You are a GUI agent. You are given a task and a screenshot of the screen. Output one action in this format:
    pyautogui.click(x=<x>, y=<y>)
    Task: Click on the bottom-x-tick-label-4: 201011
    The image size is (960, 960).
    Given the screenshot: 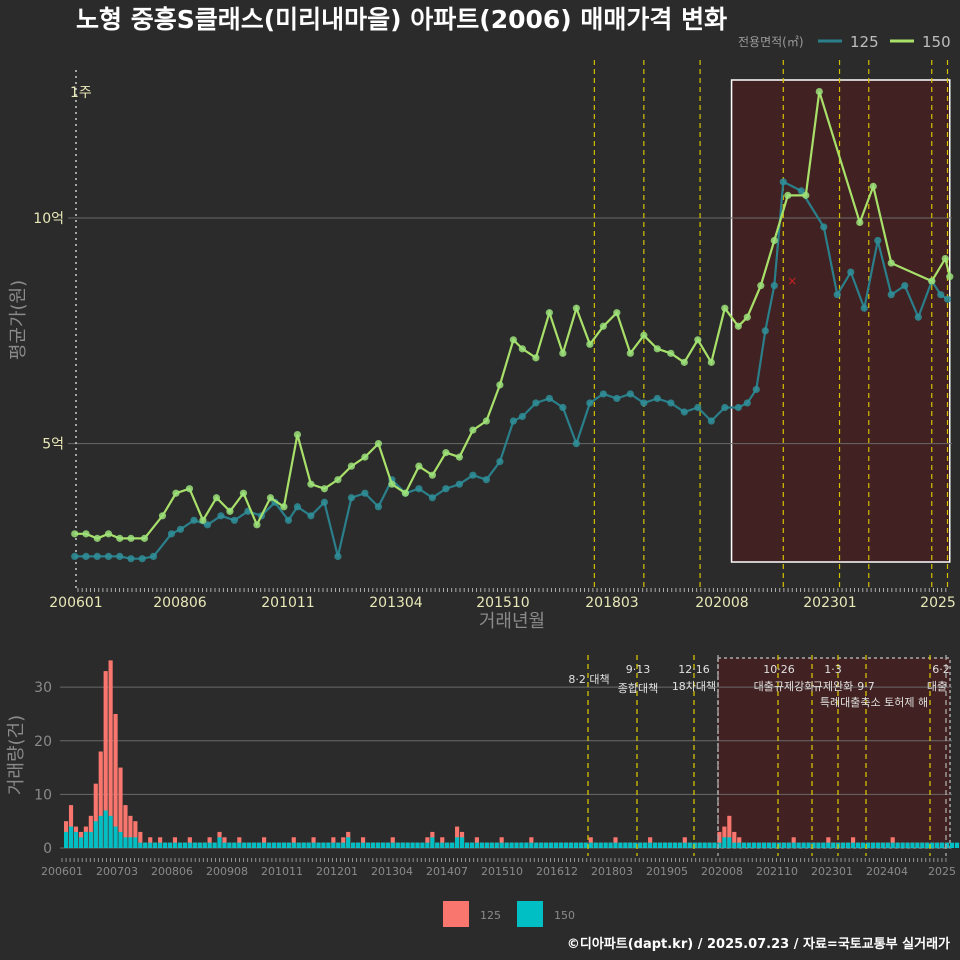 What is the action you would take?
    pyautogui.click(x=282, y=871)
    